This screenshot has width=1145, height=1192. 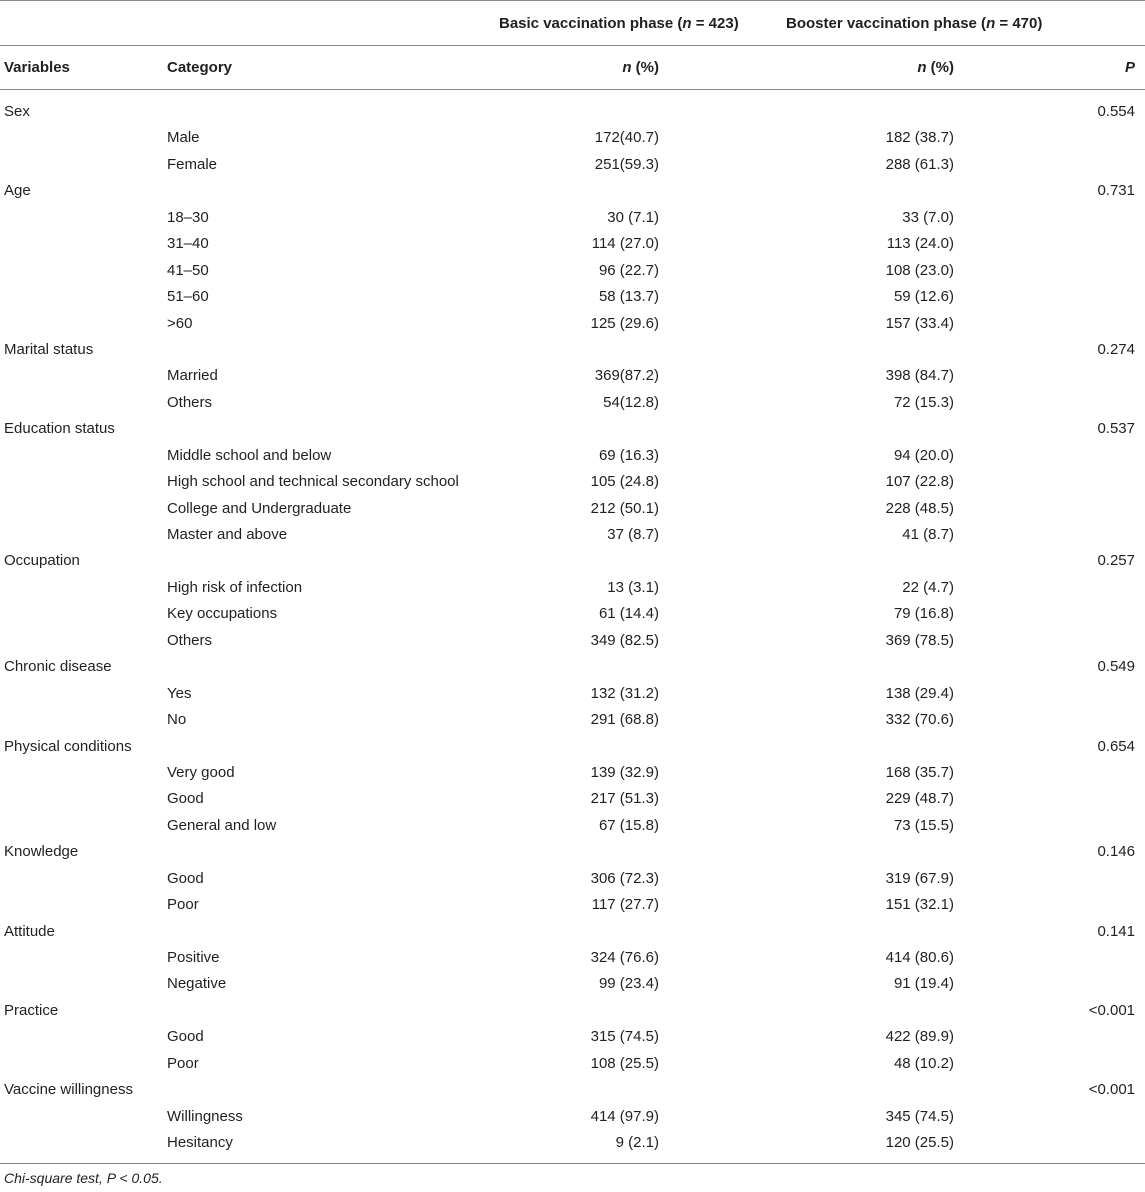 I want to click on cell-variable: Practice, so click(x=31, y=1010).